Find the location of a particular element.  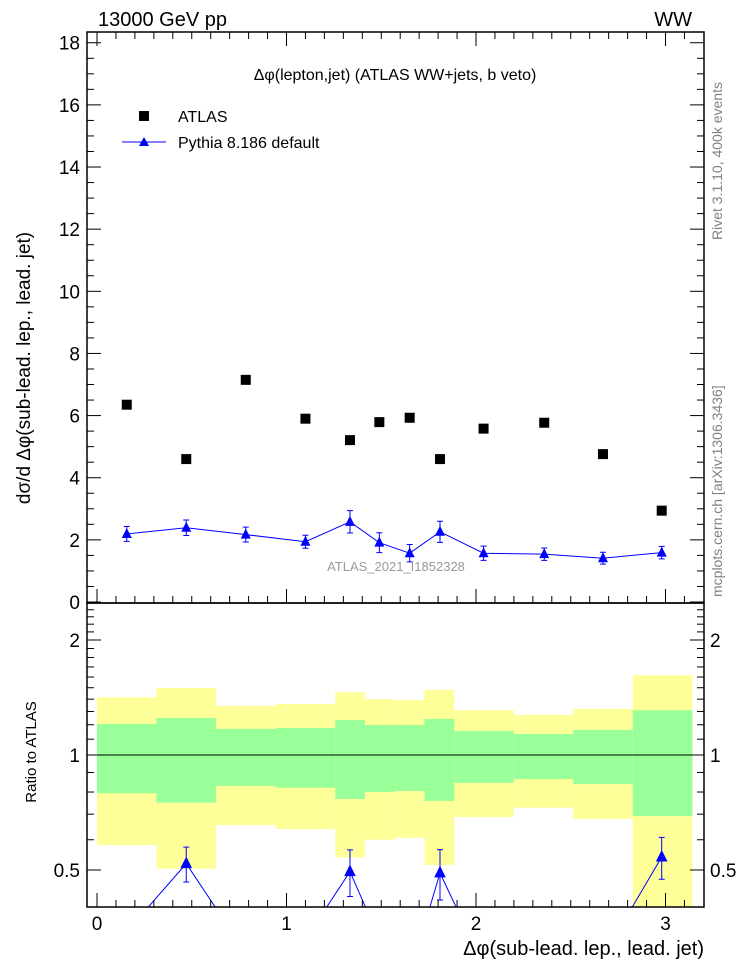

y-tick-label: 6 is located at coordinates (74, 417).